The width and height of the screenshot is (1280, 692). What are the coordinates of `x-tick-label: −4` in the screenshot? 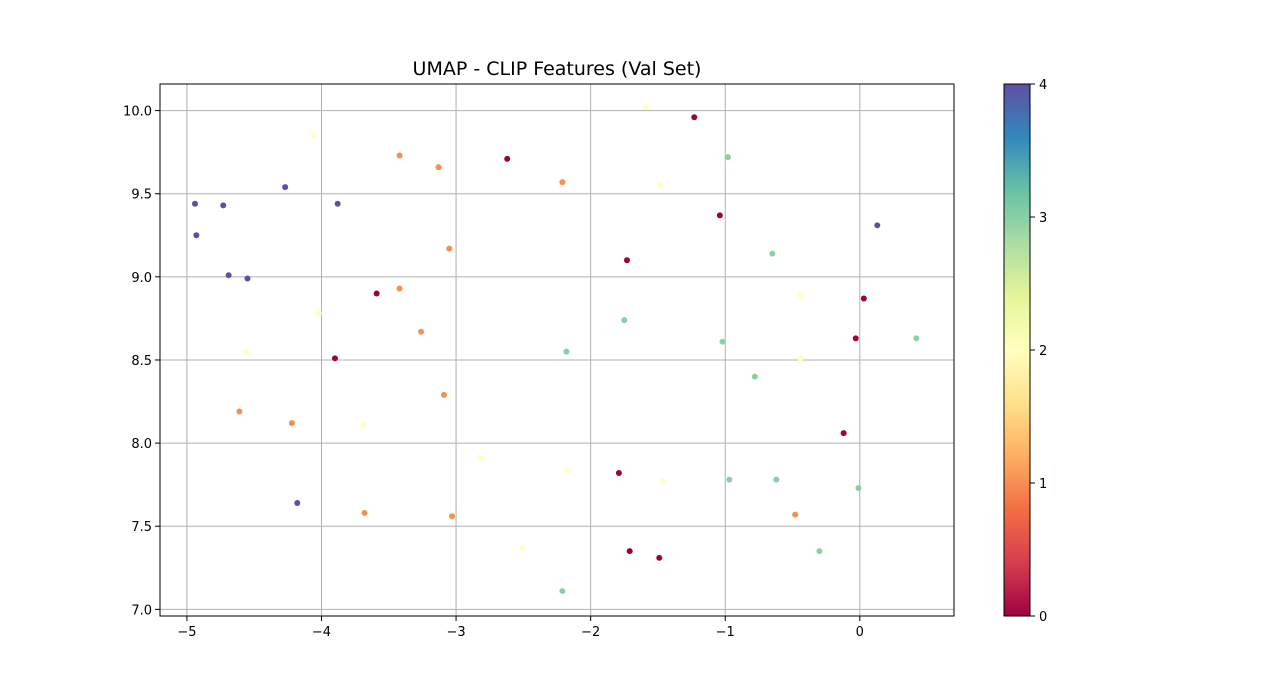 It's located at (321, 632).